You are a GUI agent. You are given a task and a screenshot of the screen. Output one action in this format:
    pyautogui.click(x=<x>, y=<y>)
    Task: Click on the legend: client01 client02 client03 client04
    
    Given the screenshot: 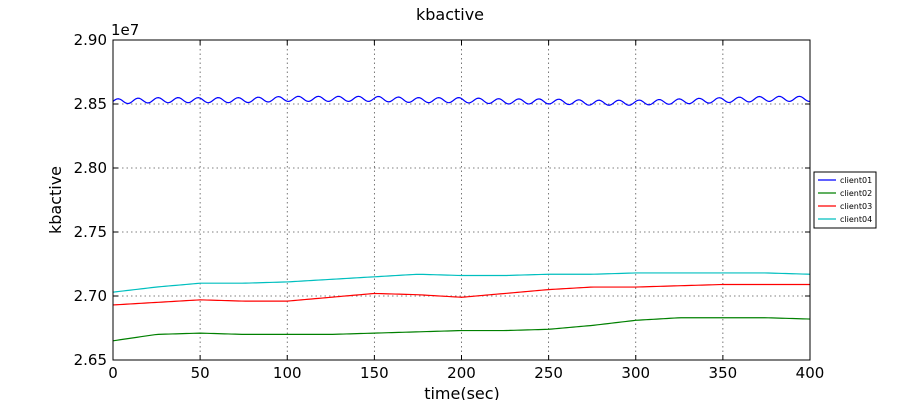 What is the action you would take?
    pyautogui.click(x=845, y=200)
    